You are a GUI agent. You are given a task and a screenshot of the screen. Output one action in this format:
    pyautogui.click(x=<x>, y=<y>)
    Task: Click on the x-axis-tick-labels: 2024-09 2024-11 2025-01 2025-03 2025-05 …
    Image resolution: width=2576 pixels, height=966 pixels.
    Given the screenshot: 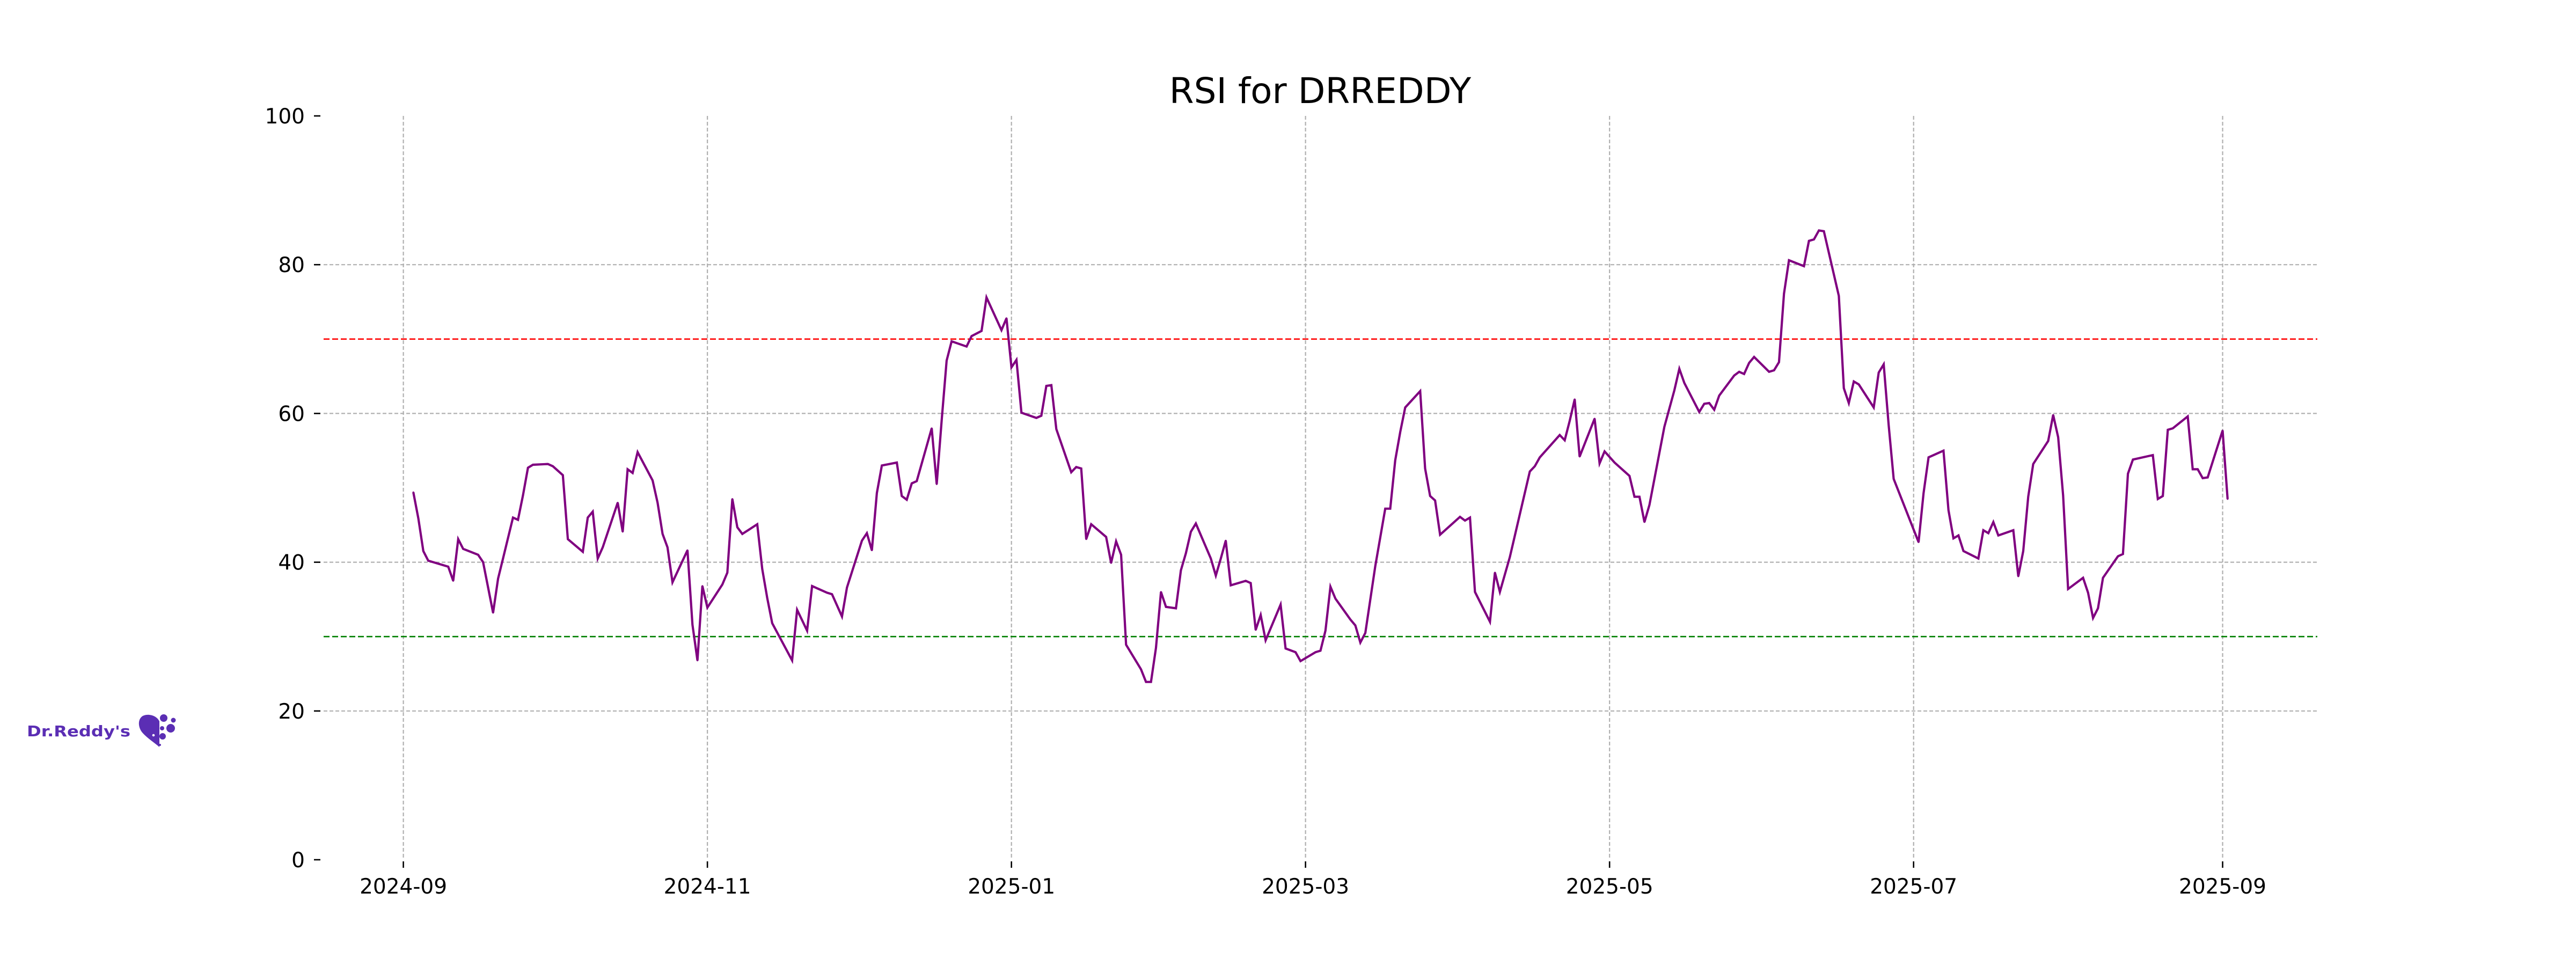 What is the action you would take?
    pyautogui.click(x=1313, y=887)
    